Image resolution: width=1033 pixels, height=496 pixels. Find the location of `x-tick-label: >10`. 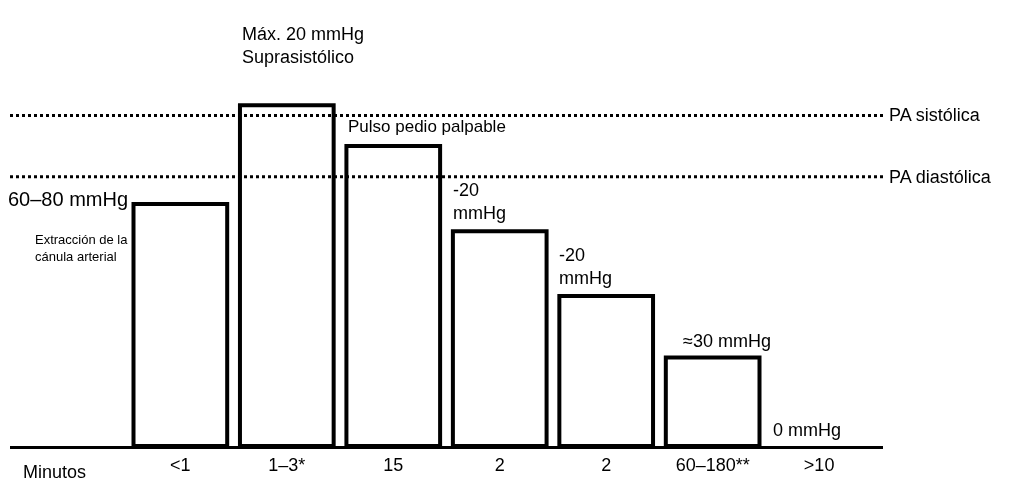

x-tick-label: >10 is located at coordinates (819, 464).